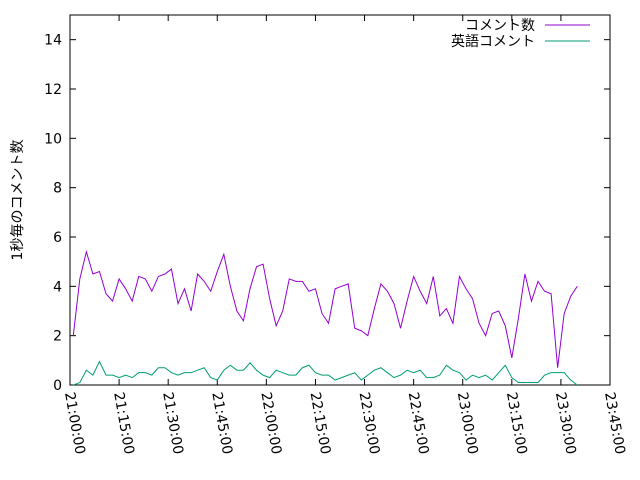 This screenshot has height=480, width=640. I want to click on y-tick-label: 0, so click(57, 386).